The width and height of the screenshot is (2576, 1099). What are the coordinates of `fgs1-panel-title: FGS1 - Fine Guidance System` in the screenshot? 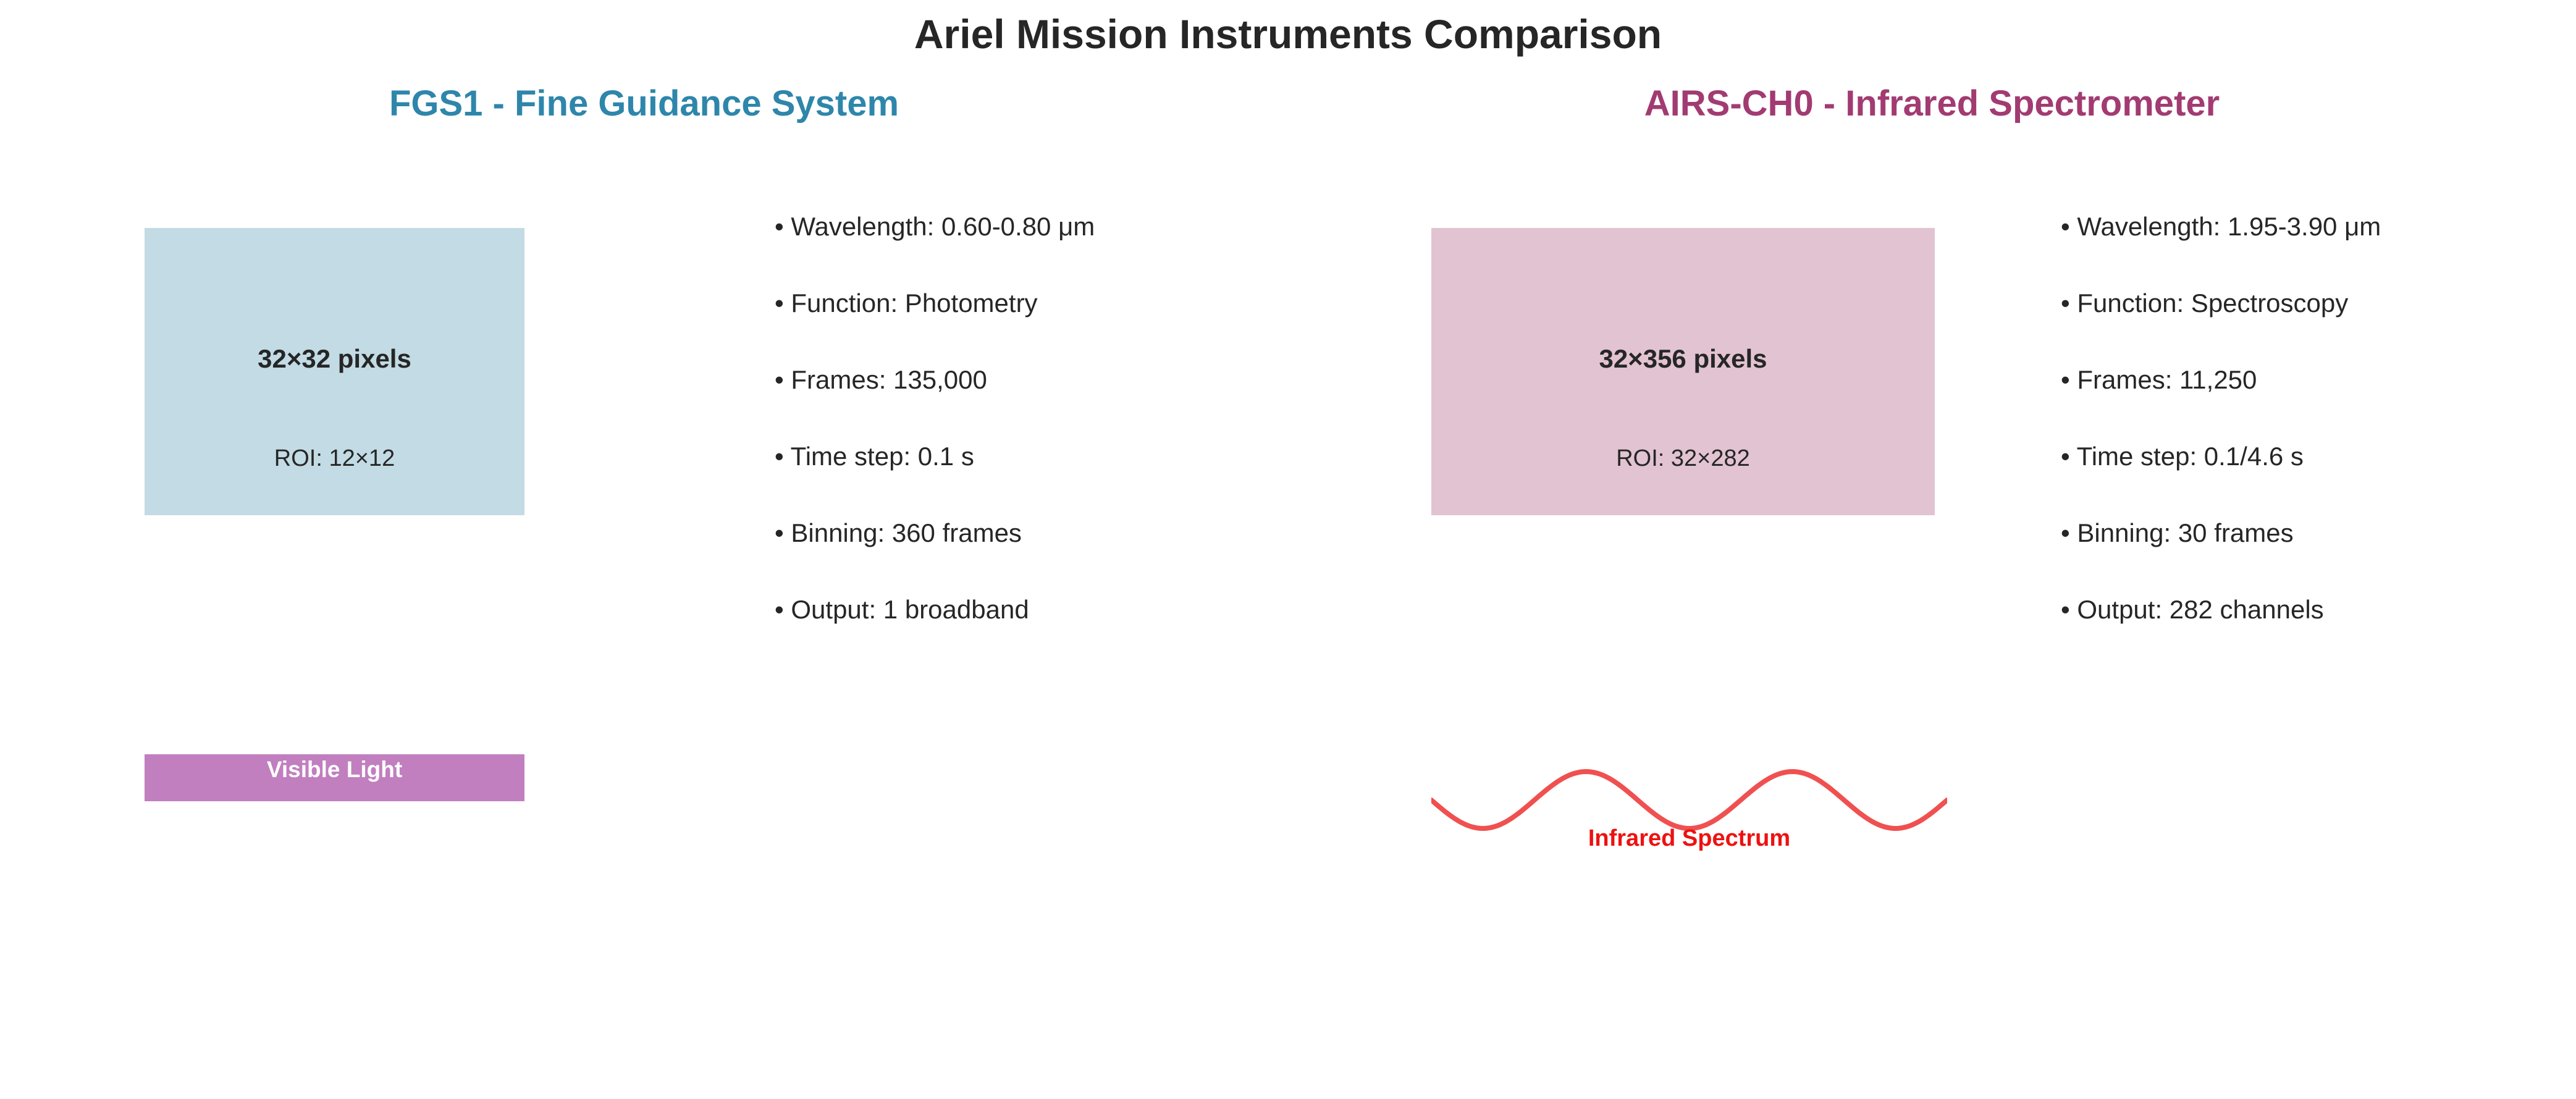 It's located at (644, 103).